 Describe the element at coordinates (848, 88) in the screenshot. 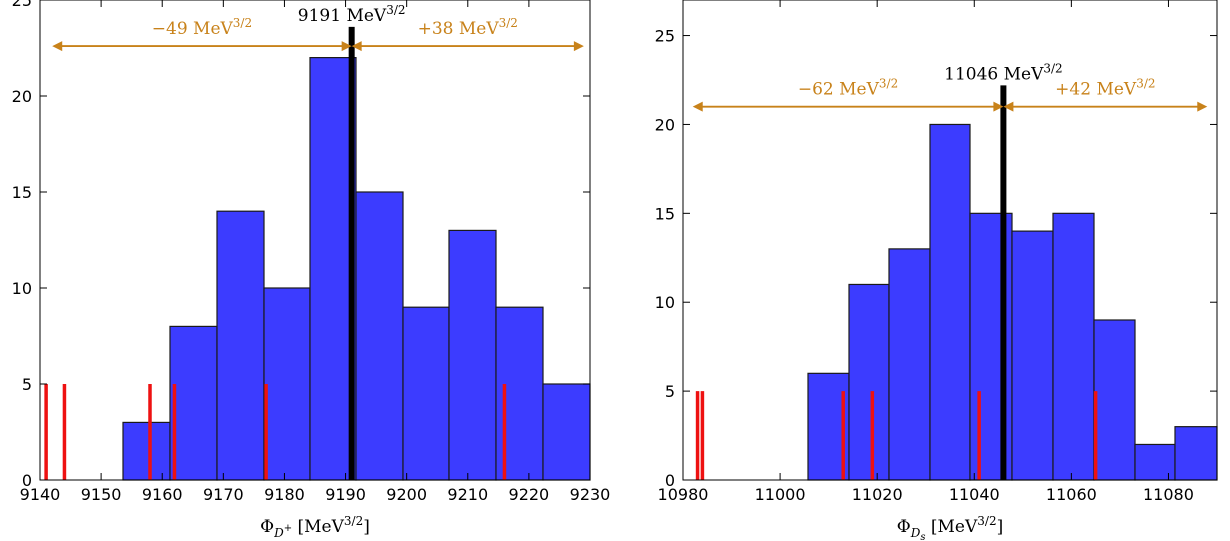

I see `lower-error-label: −62 MeV3/2` at that location.